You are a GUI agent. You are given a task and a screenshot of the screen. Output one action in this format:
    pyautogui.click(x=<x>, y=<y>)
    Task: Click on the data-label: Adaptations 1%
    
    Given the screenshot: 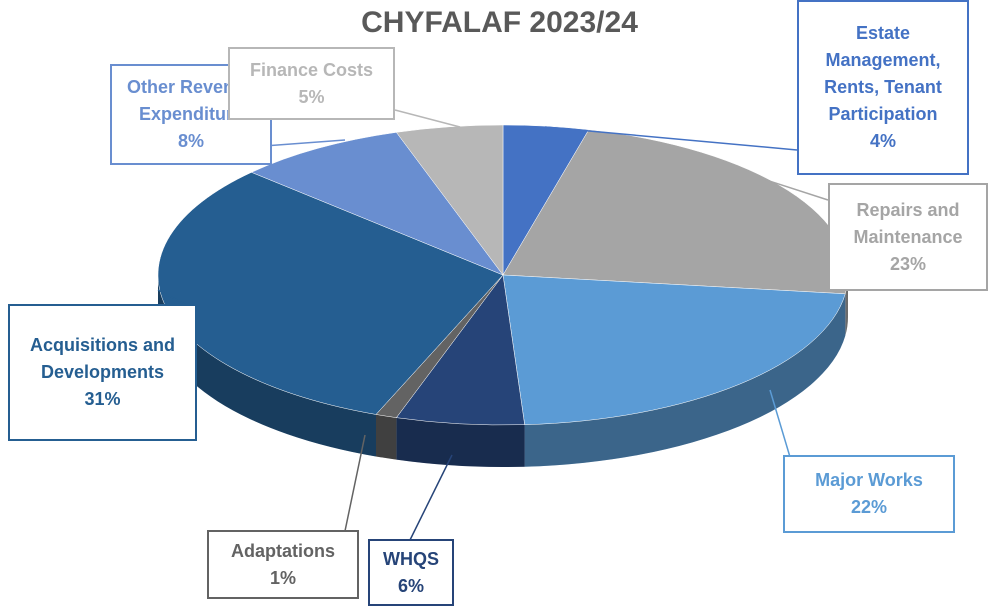 What is the action you would take?
    pyautogui.click(x=283, y=564)
    